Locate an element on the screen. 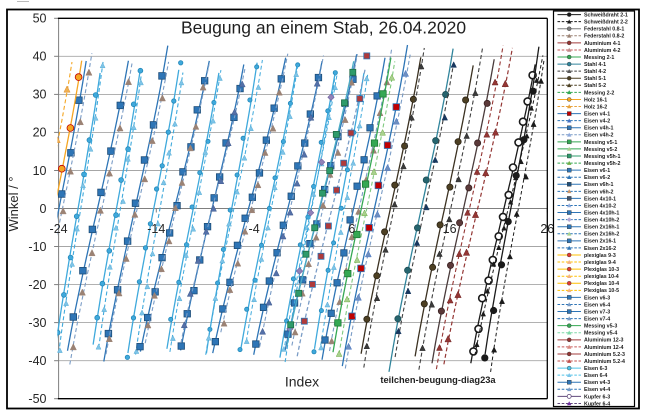 This screenshot has width=646, height=419. svg-text: Eisen v4h-2 is located at coordinates (598, 136).